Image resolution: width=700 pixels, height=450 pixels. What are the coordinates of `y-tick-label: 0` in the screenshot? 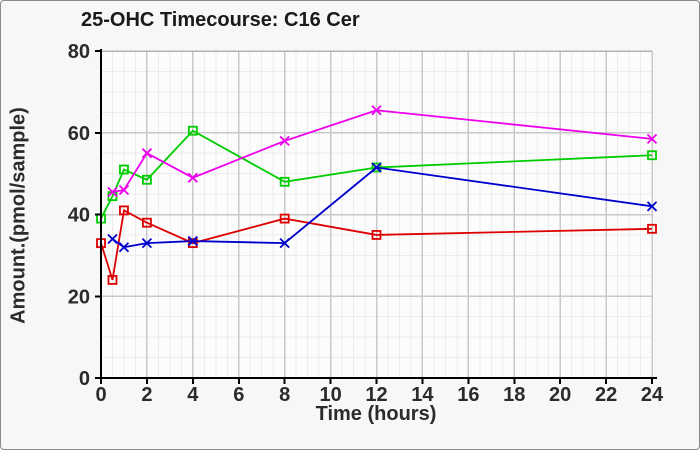 It's located at (84, 379).